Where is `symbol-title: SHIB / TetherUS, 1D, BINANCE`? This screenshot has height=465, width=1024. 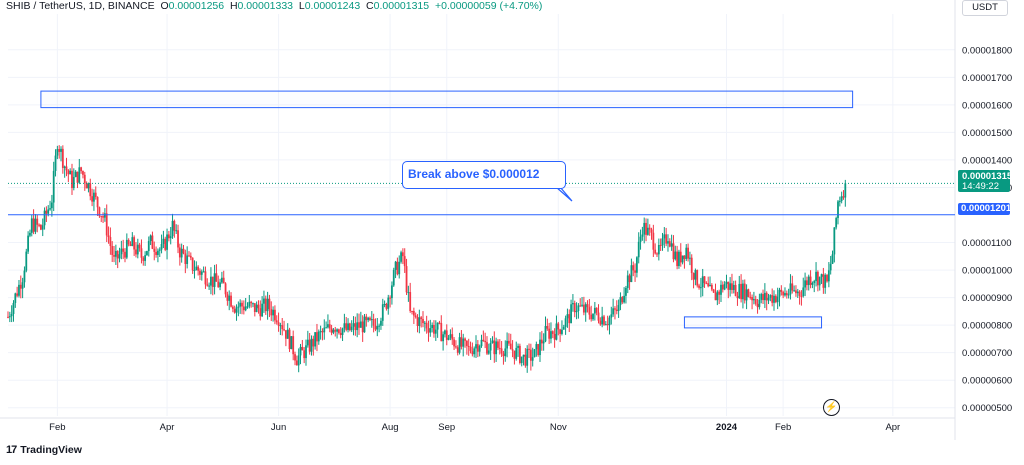
symbol-title: SHIB / TetherUS, 1D, BINANCE is located at coordinates (80, 6).